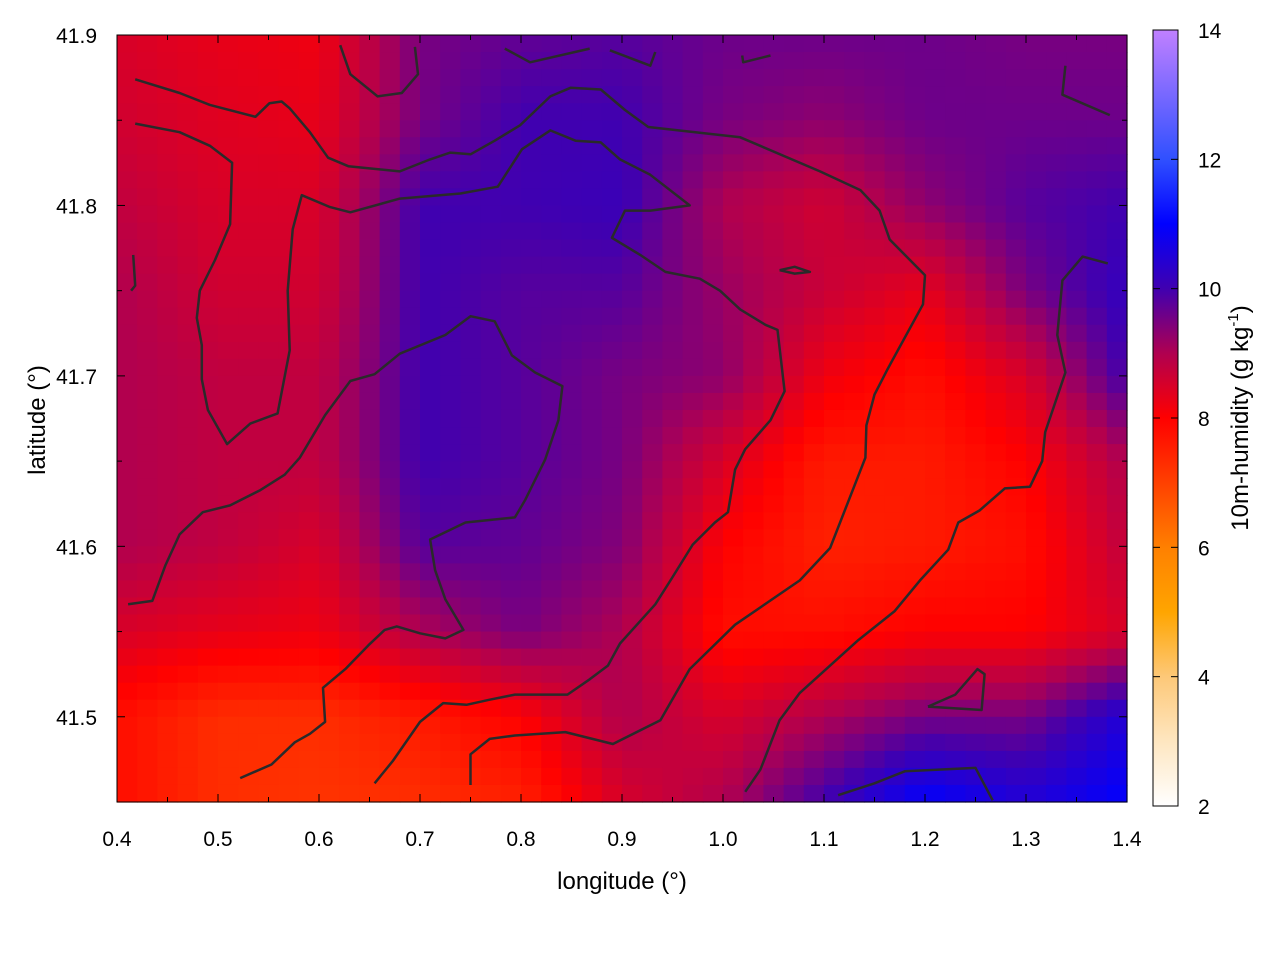  What do you see at coordinates (755, 59) in the screenshot?
I see `contour-line` at bounding box center [755, 59].